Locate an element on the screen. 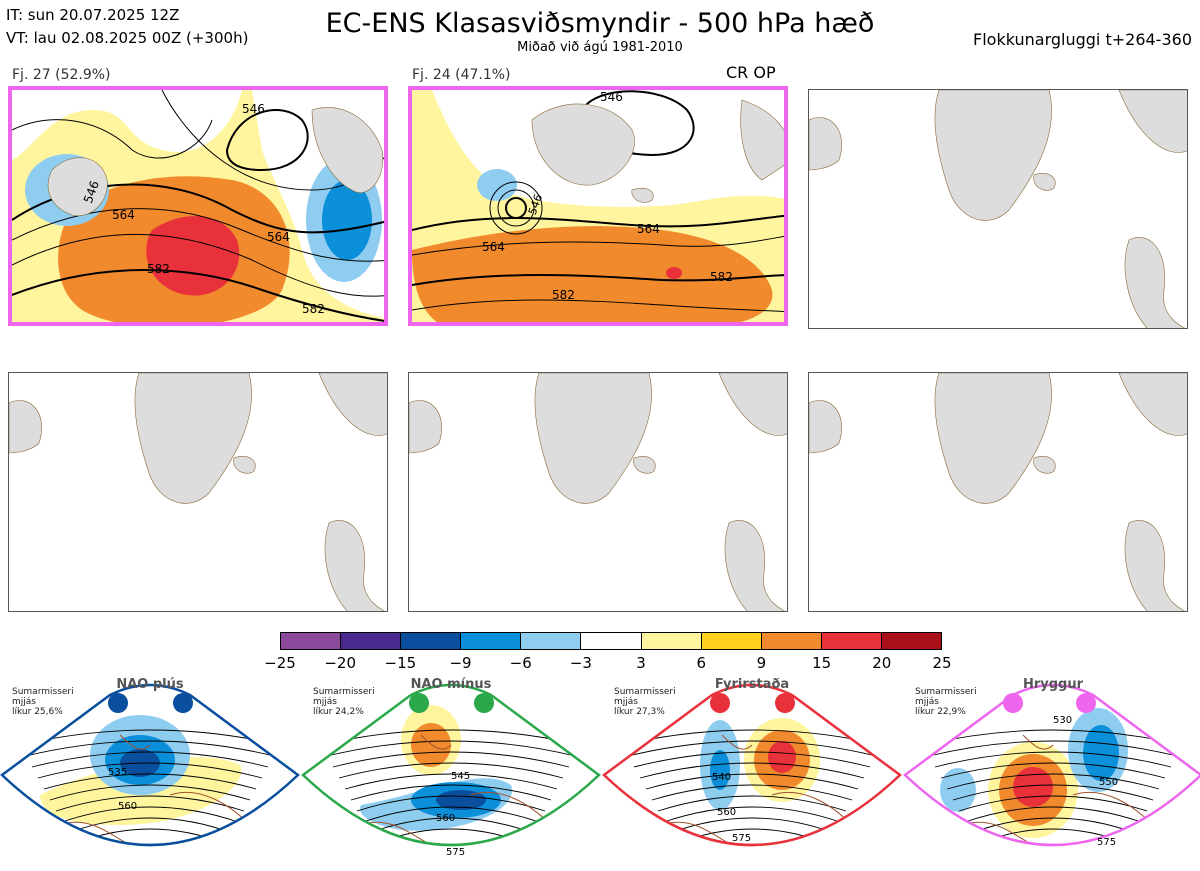  init-time: IT: sun 20.07.2025 12Z is located at coordinates (93, 15).